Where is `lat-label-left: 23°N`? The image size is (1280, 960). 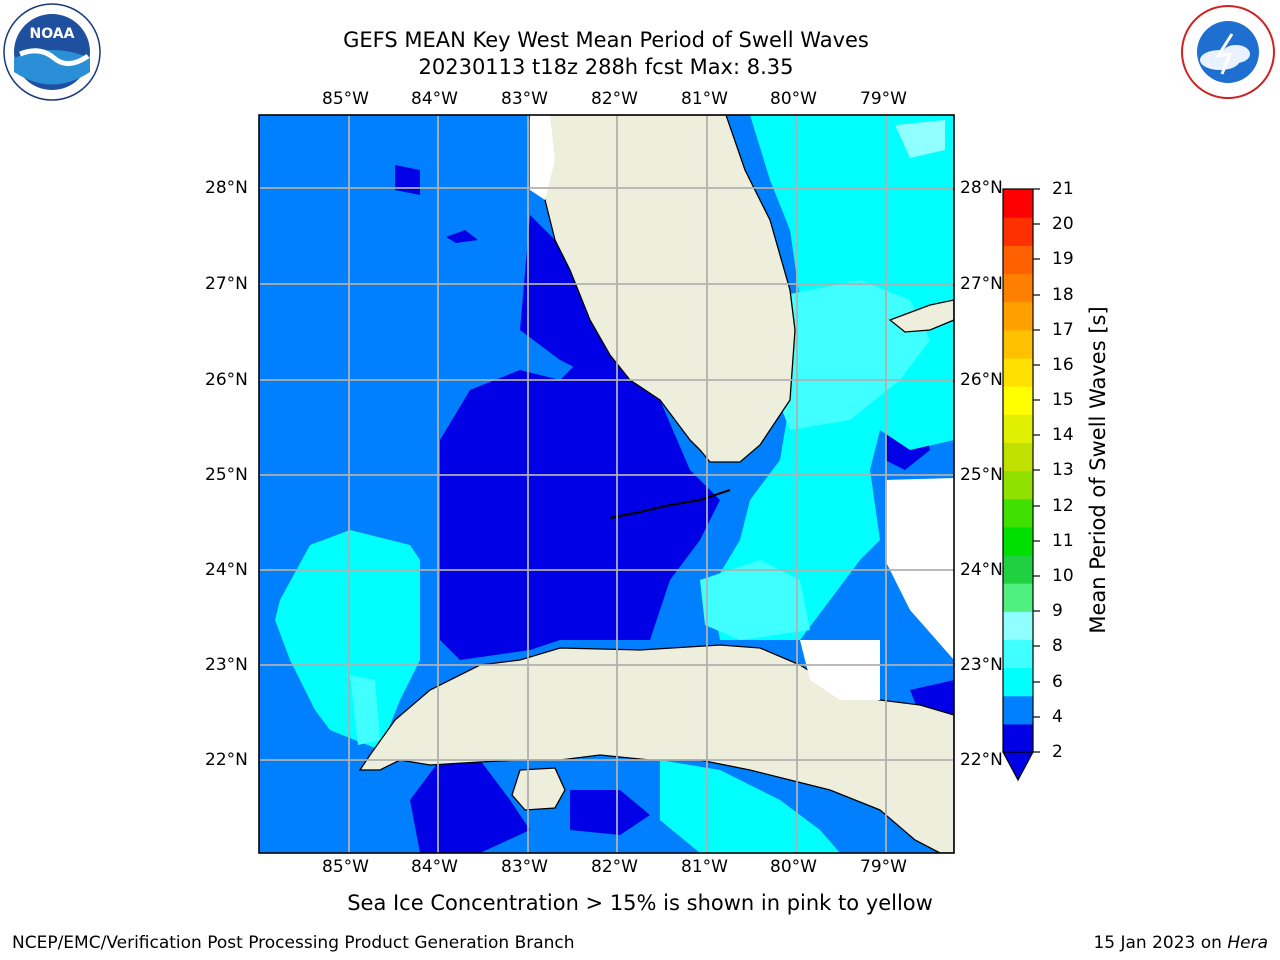
lat-label-left: 23°N is located at coordinates (226, 665).